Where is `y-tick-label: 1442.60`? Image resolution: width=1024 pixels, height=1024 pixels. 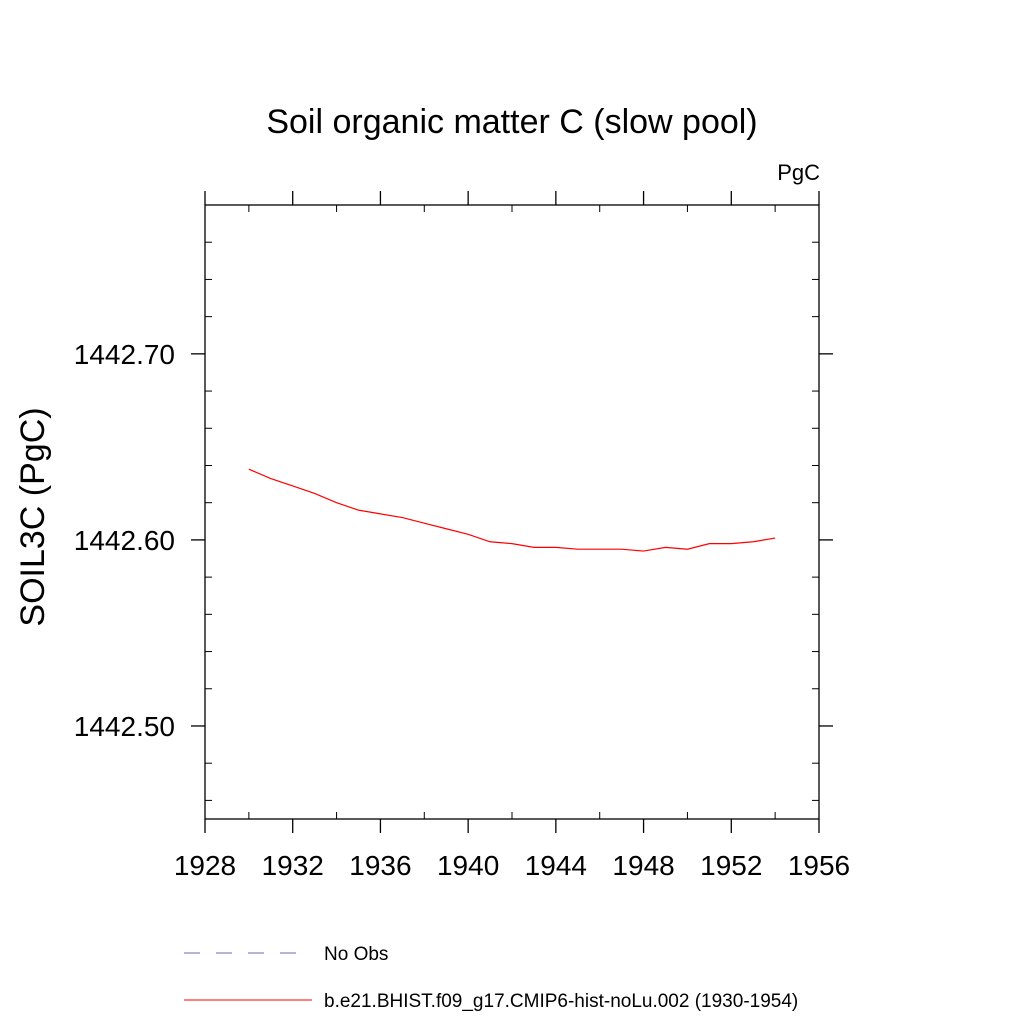 y-tick-label: 1442.60 is located at coordinates (124, 540).